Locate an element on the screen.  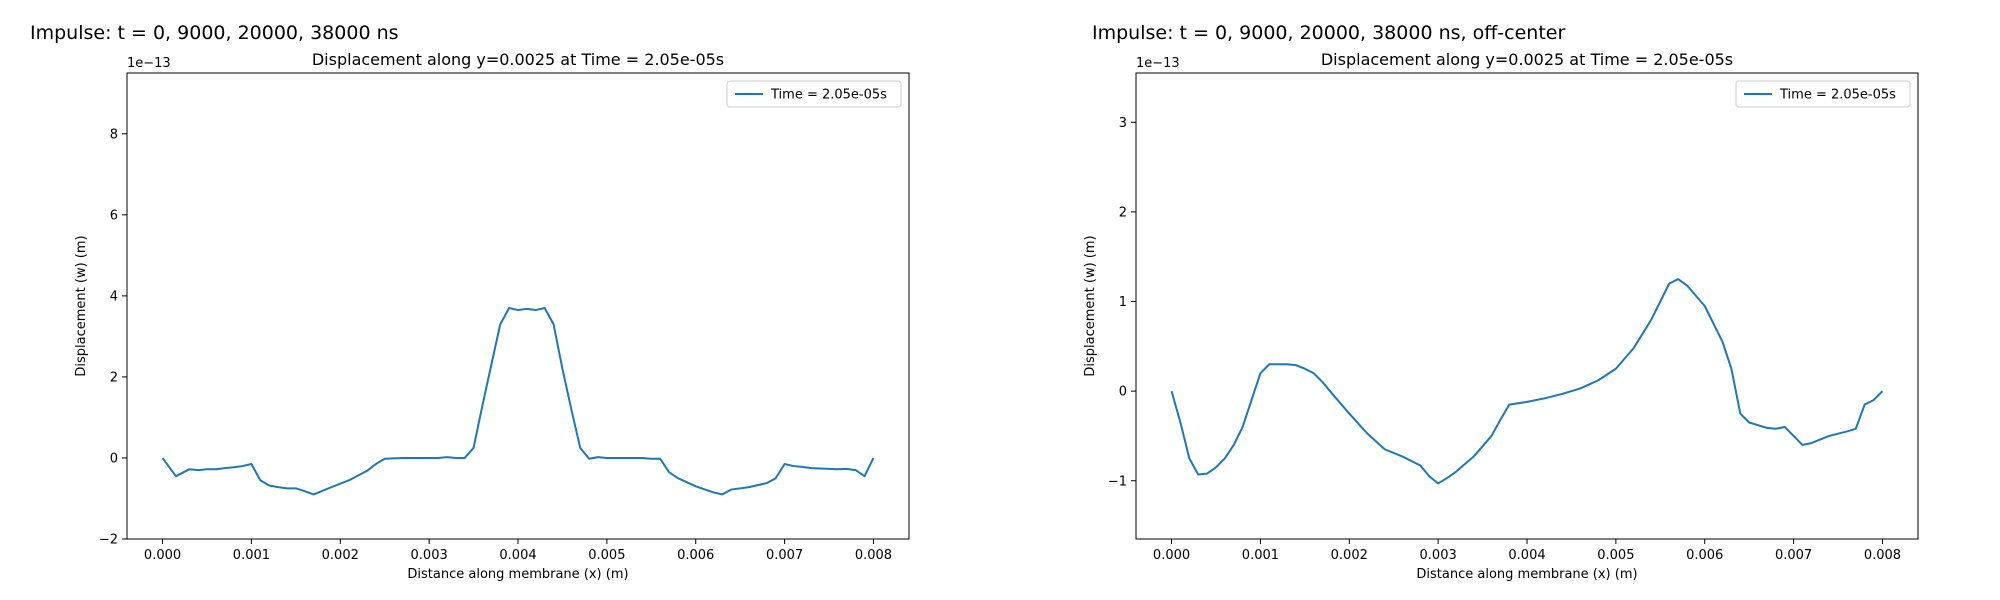
panel-left: Impulse: t = 0, 9000, 20000, 38000 ns is located at coordinates (214, 33).